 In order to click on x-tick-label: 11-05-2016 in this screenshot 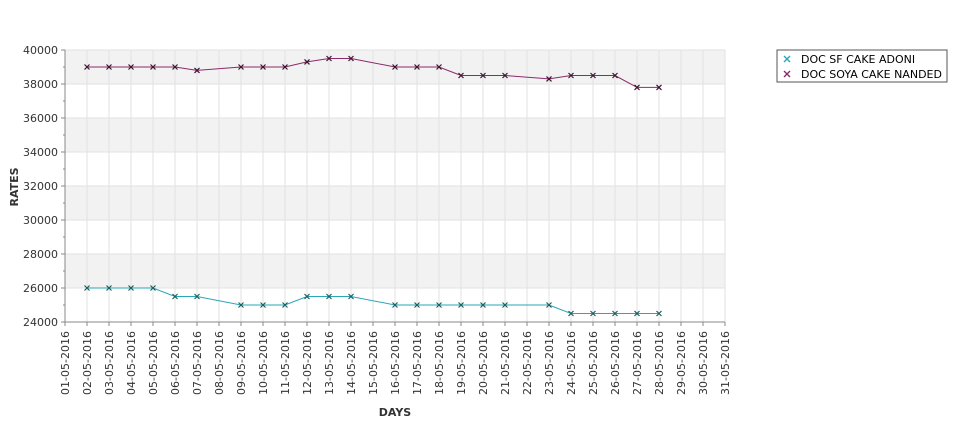, I will do `click(285, 363)`.